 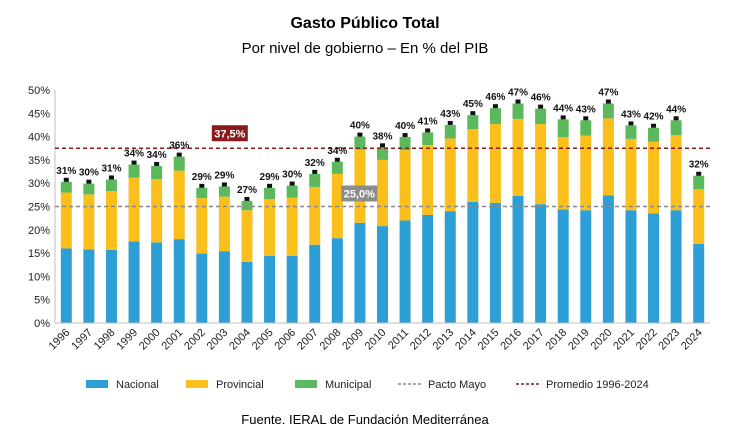 What do you see at coordinates (647, 340) in the screenshot?
I see `x-tick-label: 2022` at bounding box center [647, 340].